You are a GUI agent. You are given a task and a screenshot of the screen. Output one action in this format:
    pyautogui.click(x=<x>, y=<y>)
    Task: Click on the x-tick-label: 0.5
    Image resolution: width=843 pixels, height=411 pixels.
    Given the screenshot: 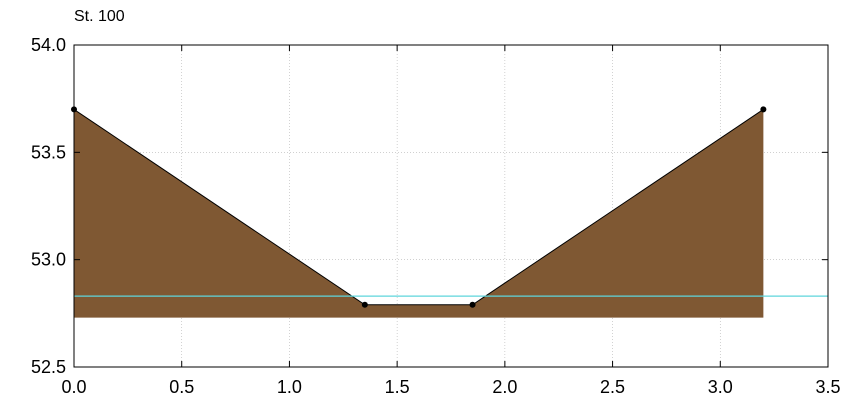 What is the action you would take?
    pyautogui.click(x=181, y=387)
    